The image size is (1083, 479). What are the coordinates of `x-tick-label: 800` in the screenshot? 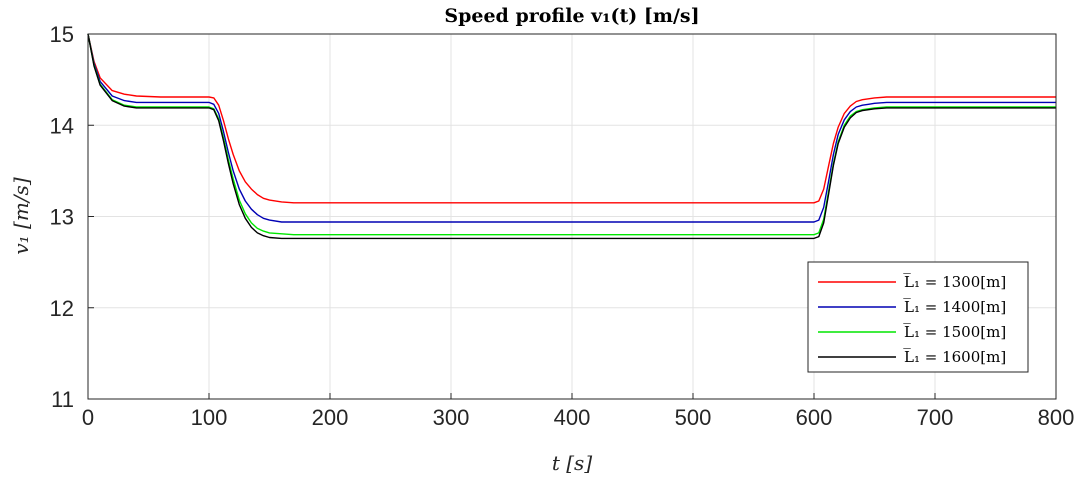 It's located at (1056, 417).